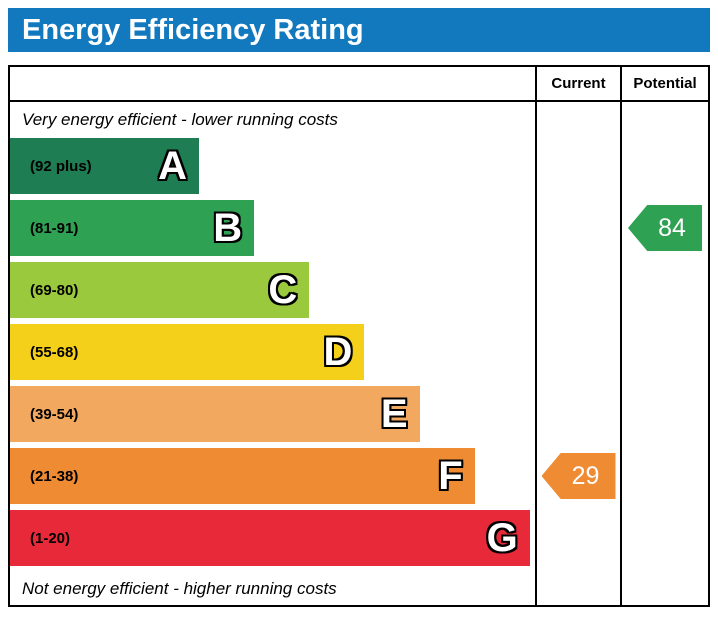  I want to click on band-range: (55-68), so click(54, 352).